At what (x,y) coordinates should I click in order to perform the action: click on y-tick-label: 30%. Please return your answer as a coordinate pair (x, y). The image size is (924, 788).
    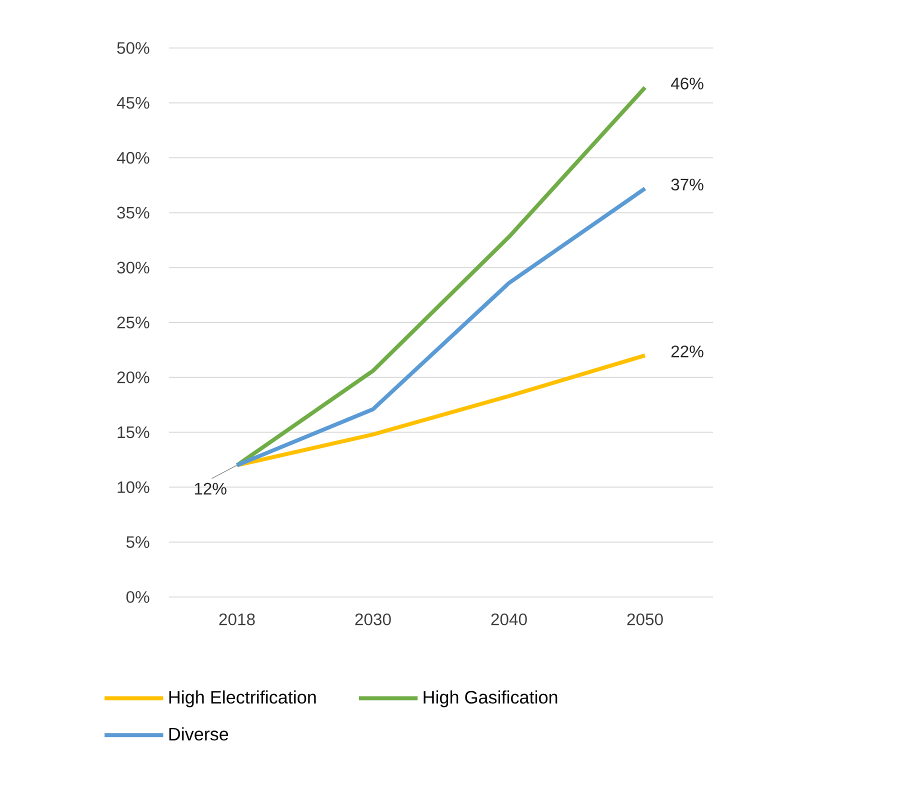
    Looking at the image, I should click on (133, 268).